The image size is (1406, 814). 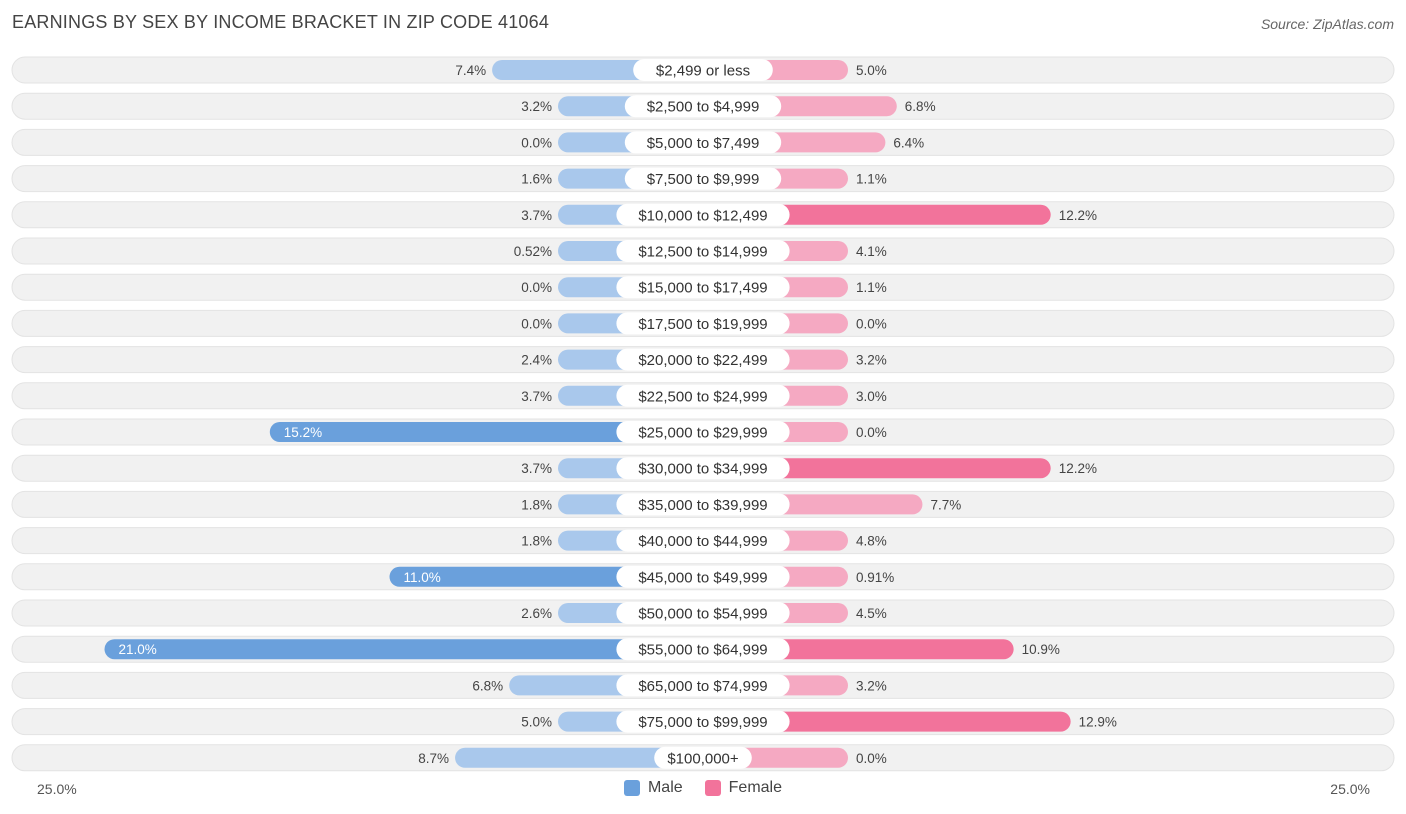 What do you see at coordinates (712, 788) in the screenshot?
I see `female-swatch` at bounding box center [712, 788].